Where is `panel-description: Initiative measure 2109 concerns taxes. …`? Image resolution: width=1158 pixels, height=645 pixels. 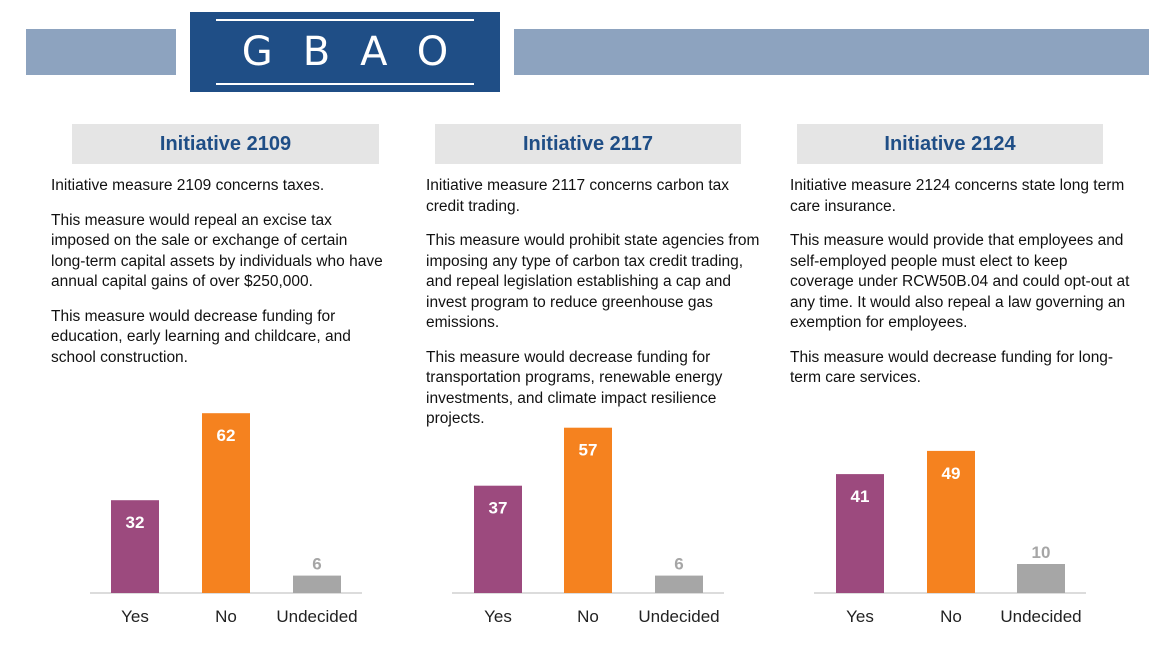
panel-description: Initiative measure 2109 concerns taxes. … is located at coordinates (218, 279).